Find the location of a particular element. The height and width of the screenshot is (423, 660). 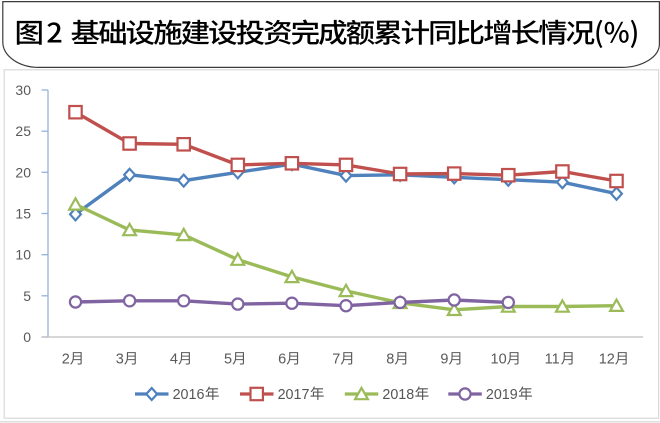

svg-text: 9 is located at coordinates (444, 360).